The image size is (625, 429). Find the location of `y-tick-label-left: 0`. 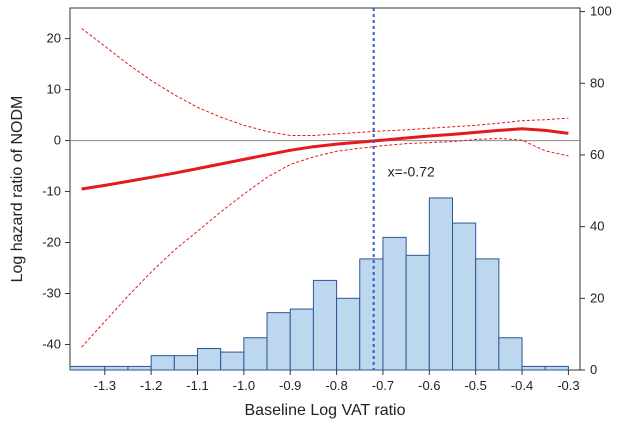

y-tick-label-left: 0 is located at coordinates (57, 140).